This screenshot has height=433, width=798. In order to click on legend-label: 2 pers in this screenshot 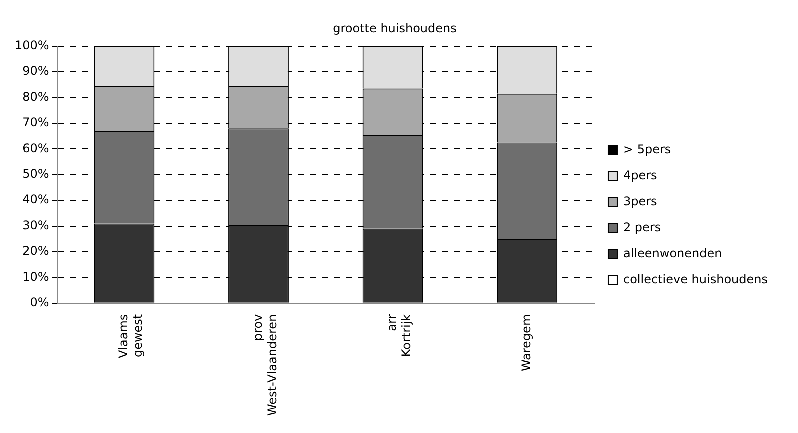, I will do `click(642, 227)`.